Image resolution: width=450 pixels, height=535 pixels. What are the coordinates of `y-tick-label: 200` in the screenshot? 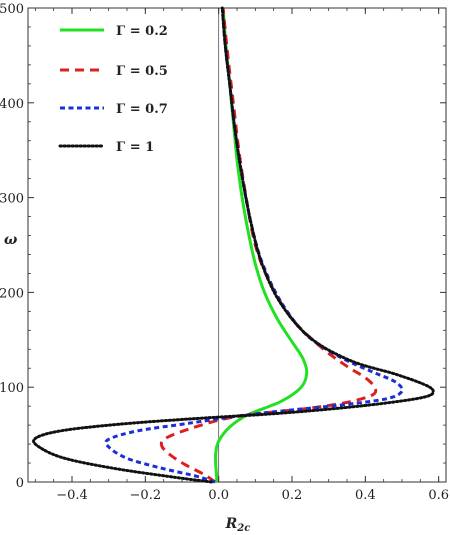 It's located at (12, 293).